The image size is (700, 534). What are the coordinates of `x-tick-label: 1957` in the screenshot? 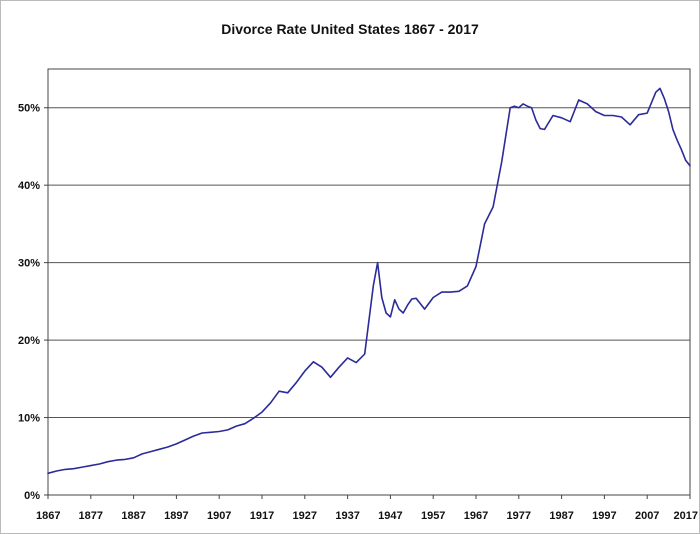 It's located at (433, 516).